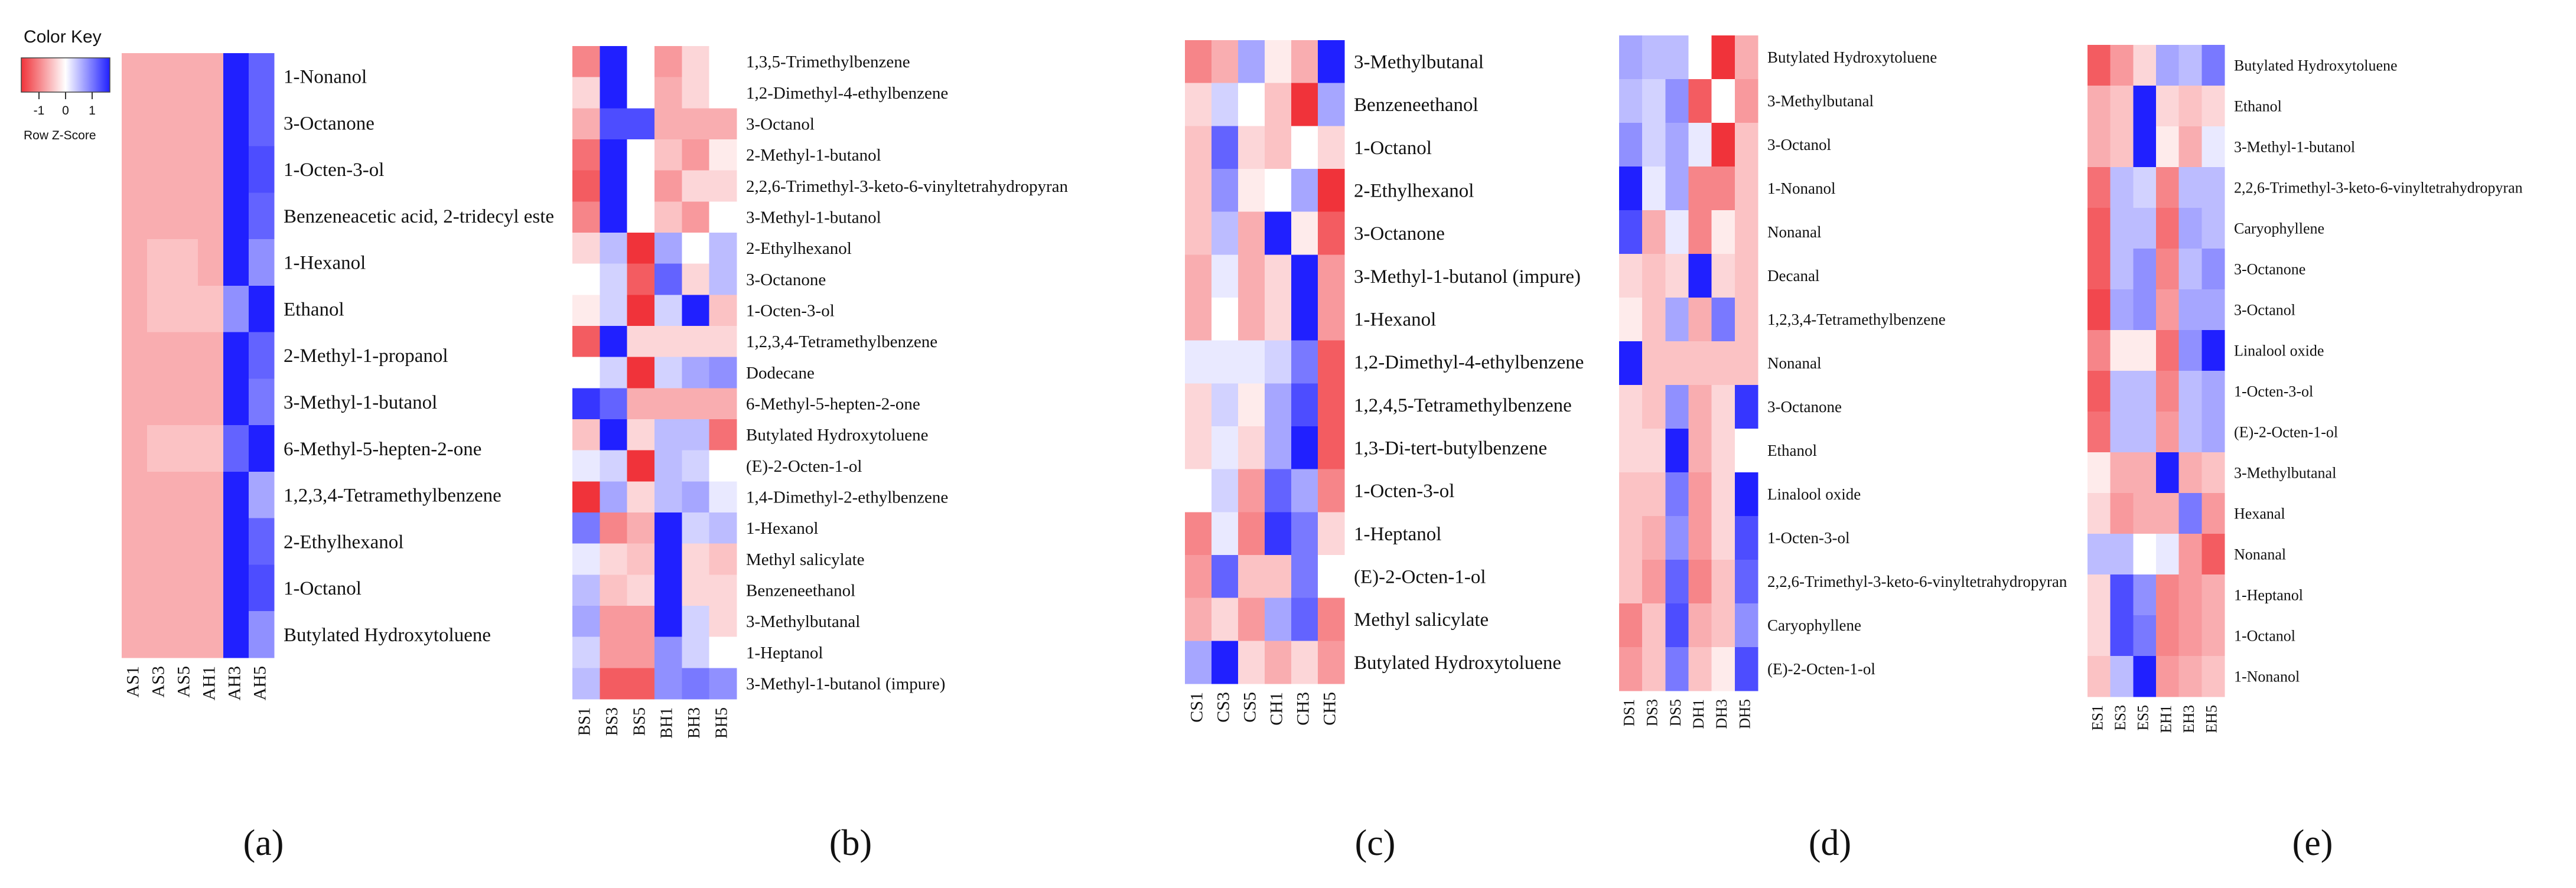 The image size is (2576, 888). Describe the element at coordinates (334, 170) in the screenshot. I see `row-label: 1-Octen-3-ol` at that location.